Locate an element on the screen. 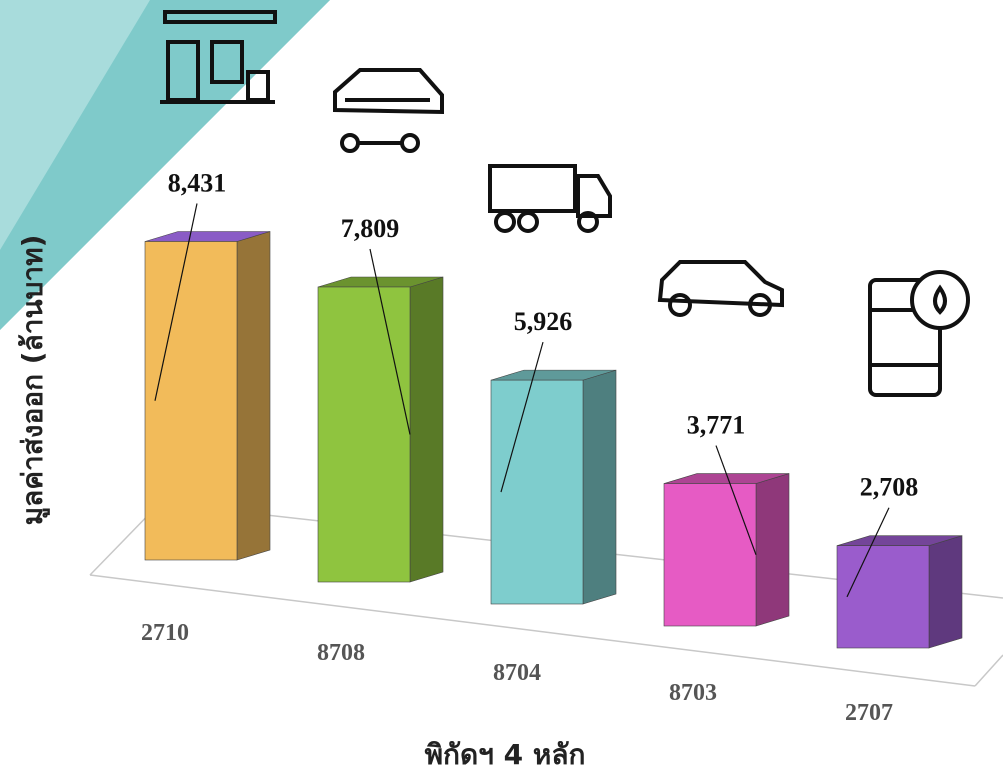 The height and width of the screenshot is (776, 1003). data-label: 5,926 is located at coordinates (543, 321).